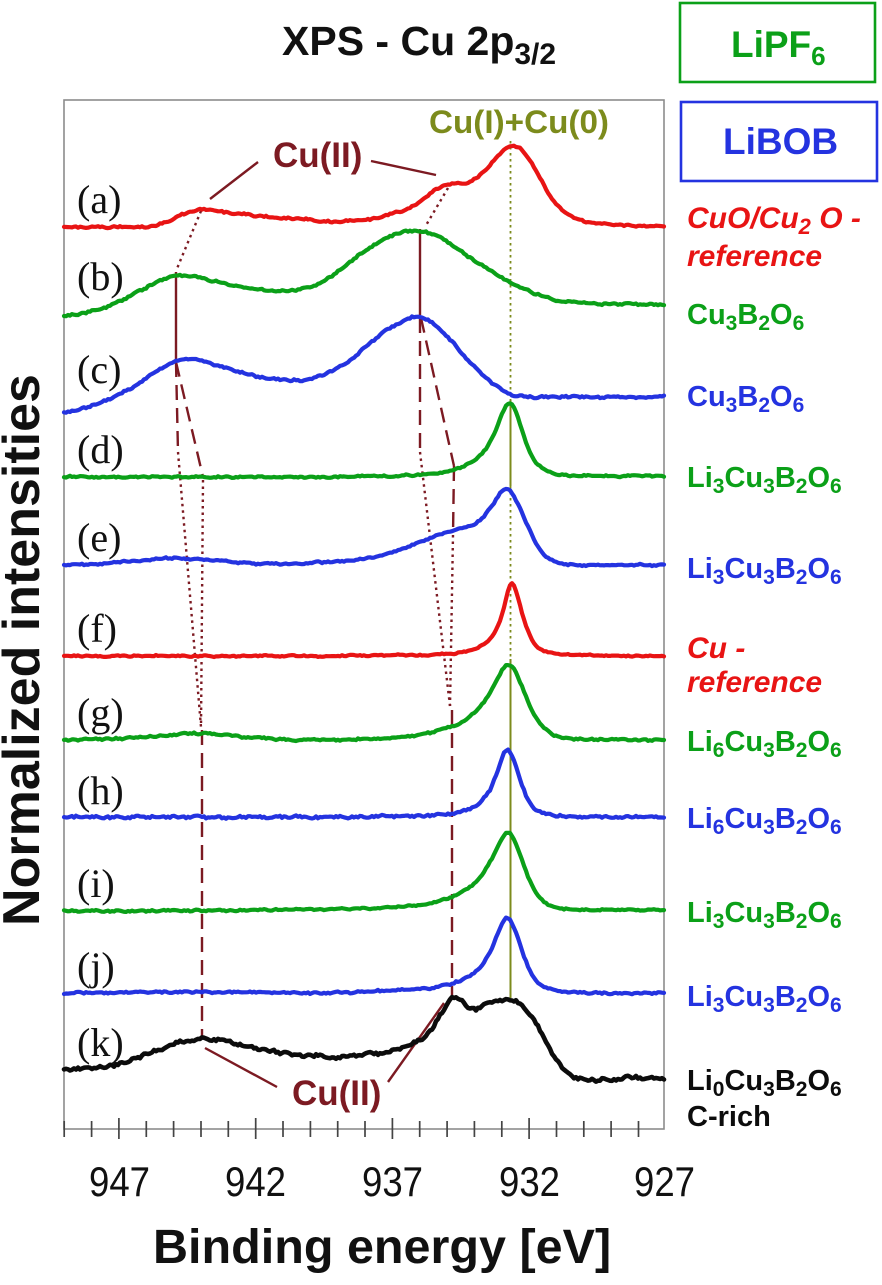 The image size is (882, 1285). Describe the element at coordinates (99, 537) in the screenshot. I see `svg-text: (e)` at that location.